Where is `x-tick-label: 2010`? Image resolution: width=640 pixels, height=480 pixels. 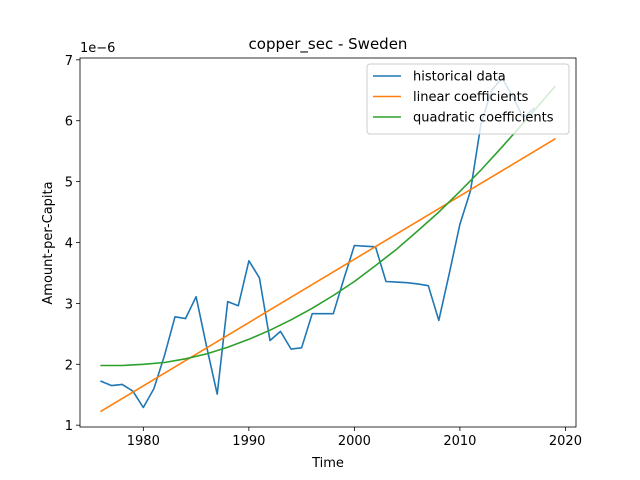
x-tick-label: 2010 is located at coordinates (459, 441).